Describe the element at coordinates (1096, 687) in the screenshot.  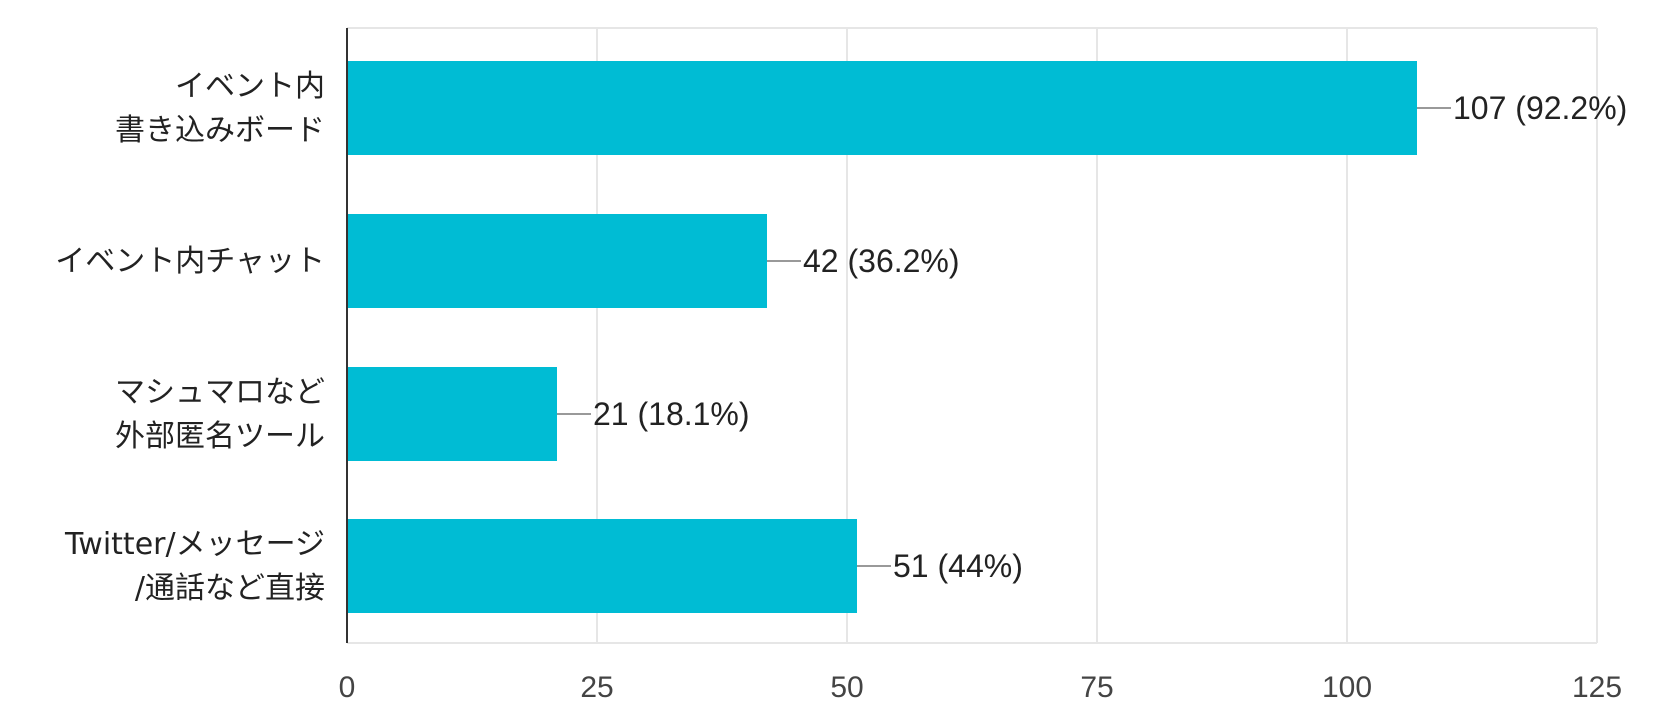
I see `x-tick-label-3: 75` at that location.